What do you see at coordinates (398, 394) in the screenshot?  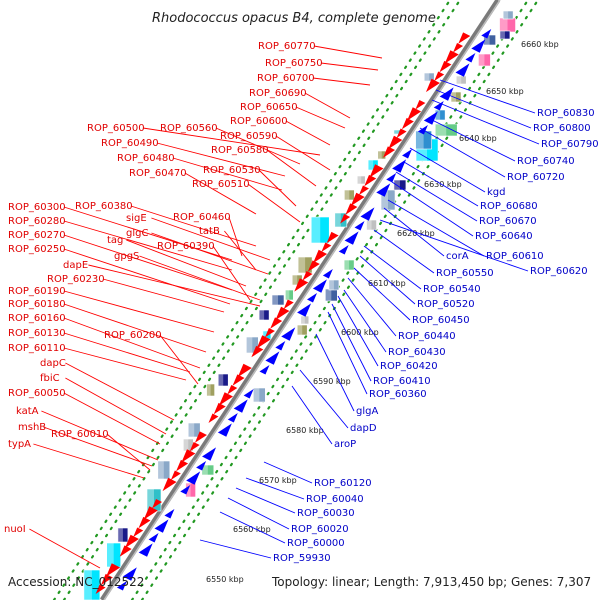 I see `reverse-gene-label: ROP_60360` at bounding box center [398, 394].